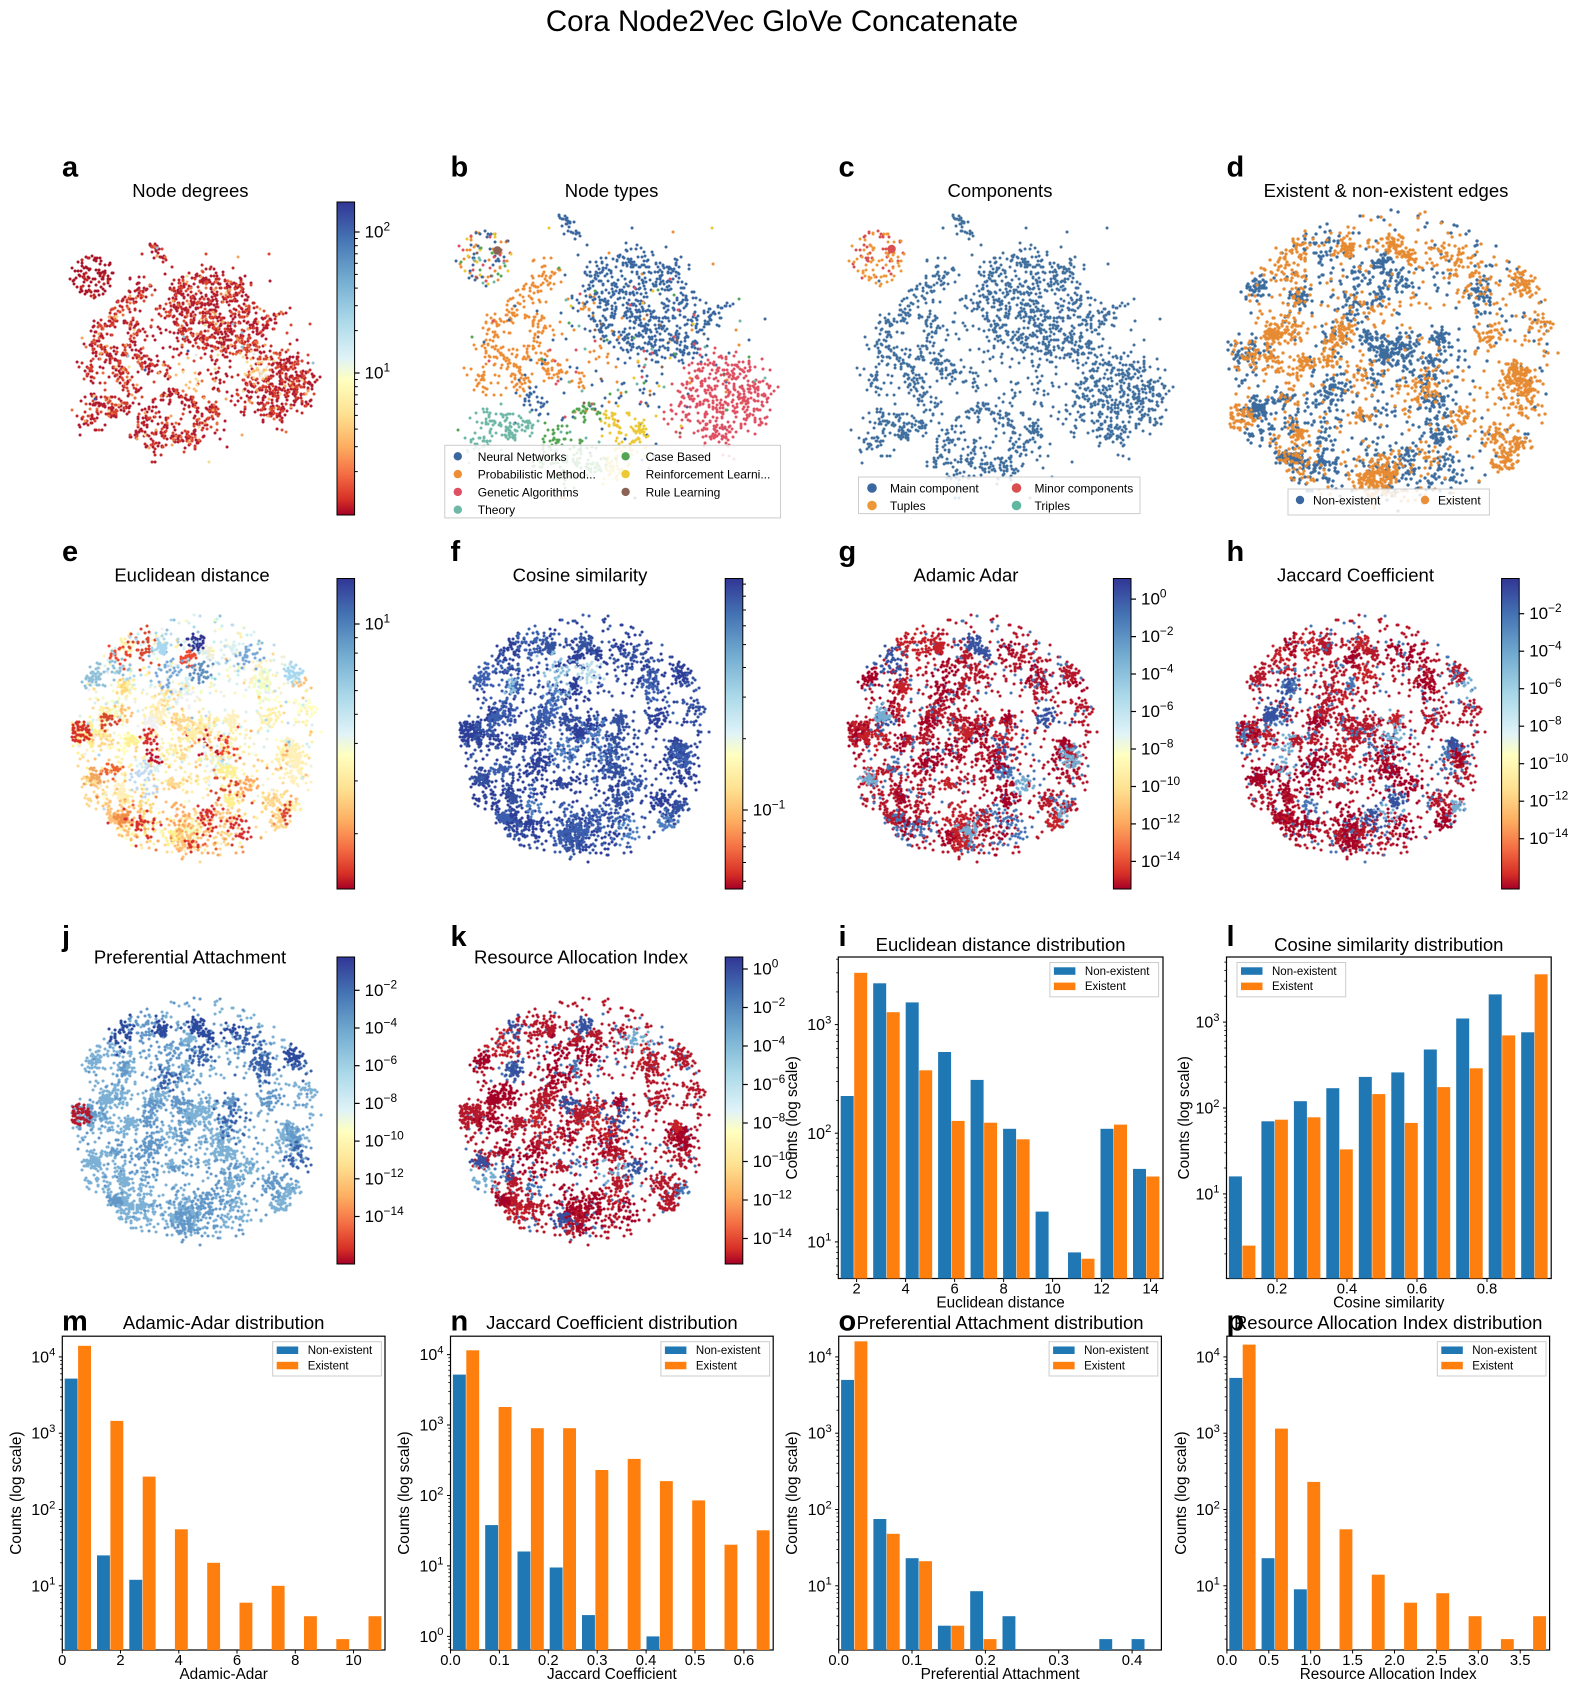 The height and width of the screenshot is (1706, 1574). I want to click on svg-text: a, so click(70, 168).